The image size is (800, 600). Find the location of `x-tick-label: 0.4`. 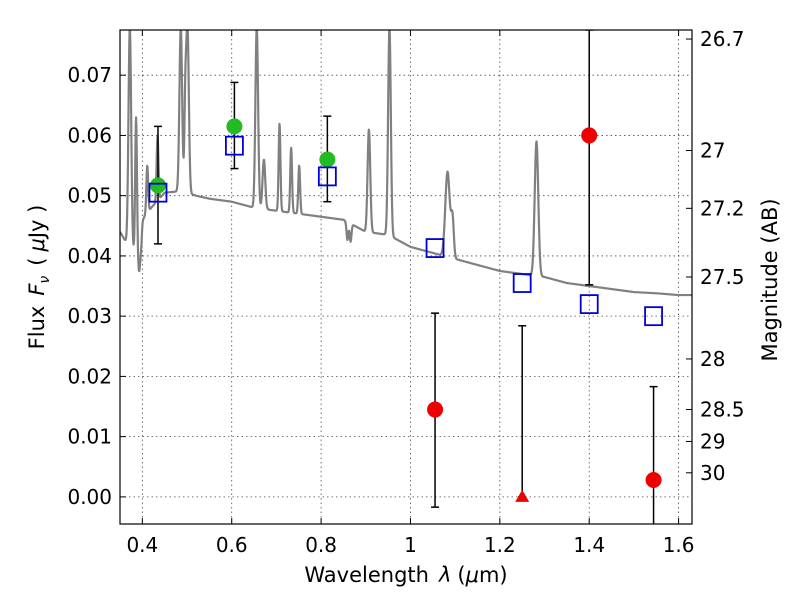

x-tick-label: 0.4 is located at coordinates (142, 545).